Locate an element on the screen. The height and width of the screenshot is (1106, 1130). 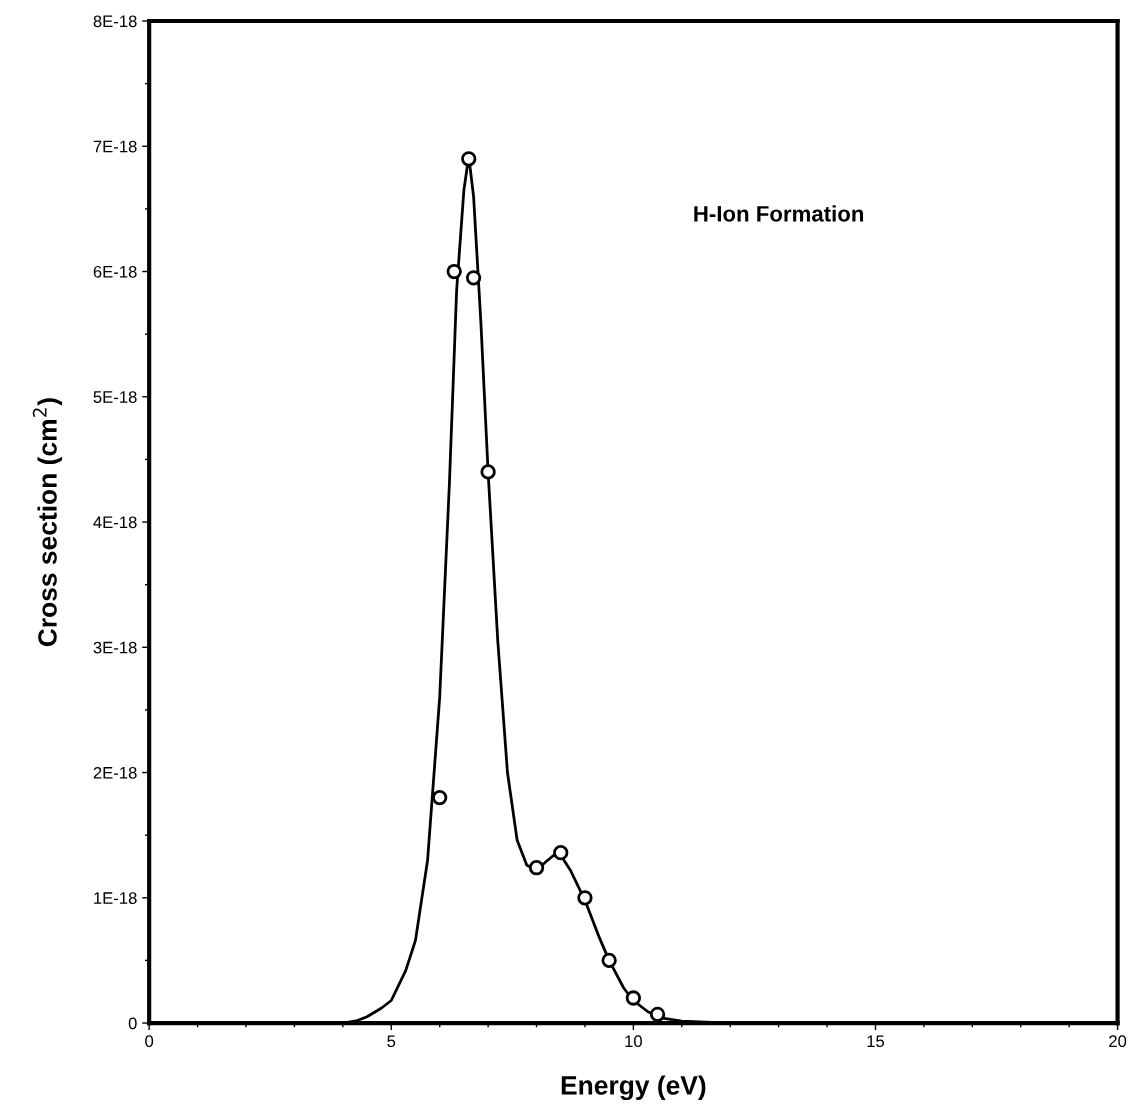
y-tick-label: 3E-18 is located at coordinates (115, 647).